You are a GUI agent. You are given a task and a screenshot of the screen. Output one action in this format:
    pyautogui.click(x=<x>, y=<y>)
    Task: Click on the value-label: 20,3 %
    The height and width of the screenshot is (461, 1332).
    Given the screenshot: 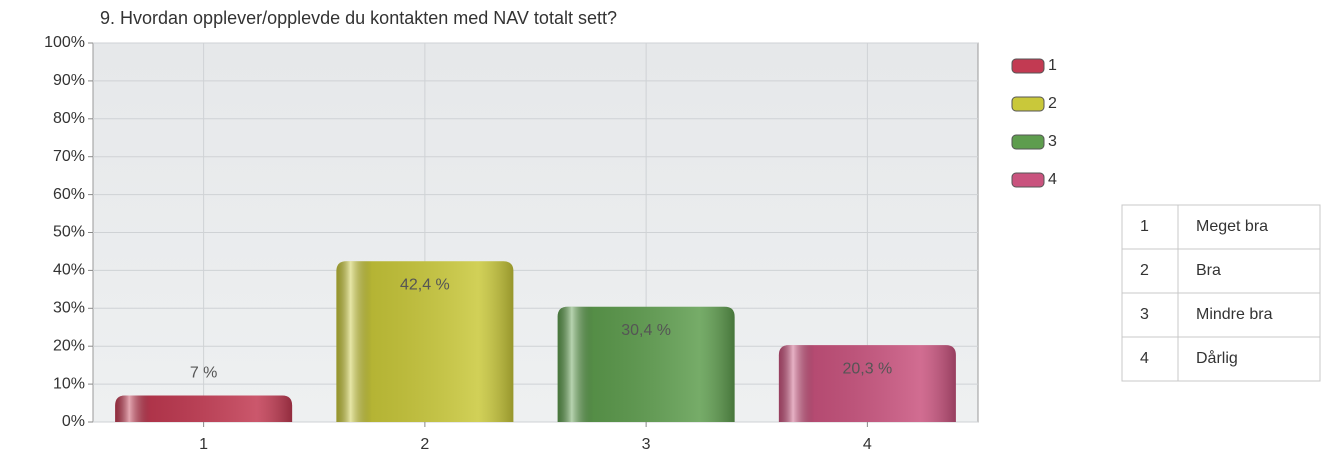 What is the action you would take?
    pyautogui.click(x=867, y=368)
    